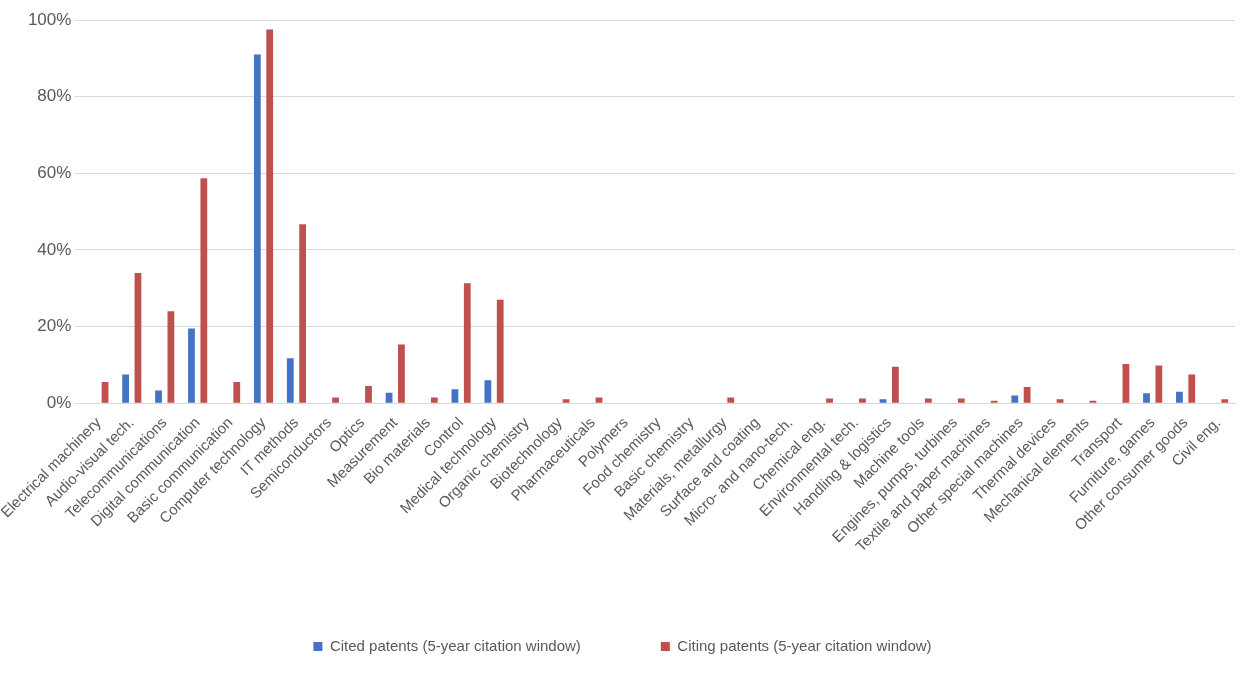 The image size is (1255, 674). What do you see at coordinates (804, 645) in the screenshot?
I see `legend-label: Citing patents (5-year citation window)` at bounding box center [804, 645].